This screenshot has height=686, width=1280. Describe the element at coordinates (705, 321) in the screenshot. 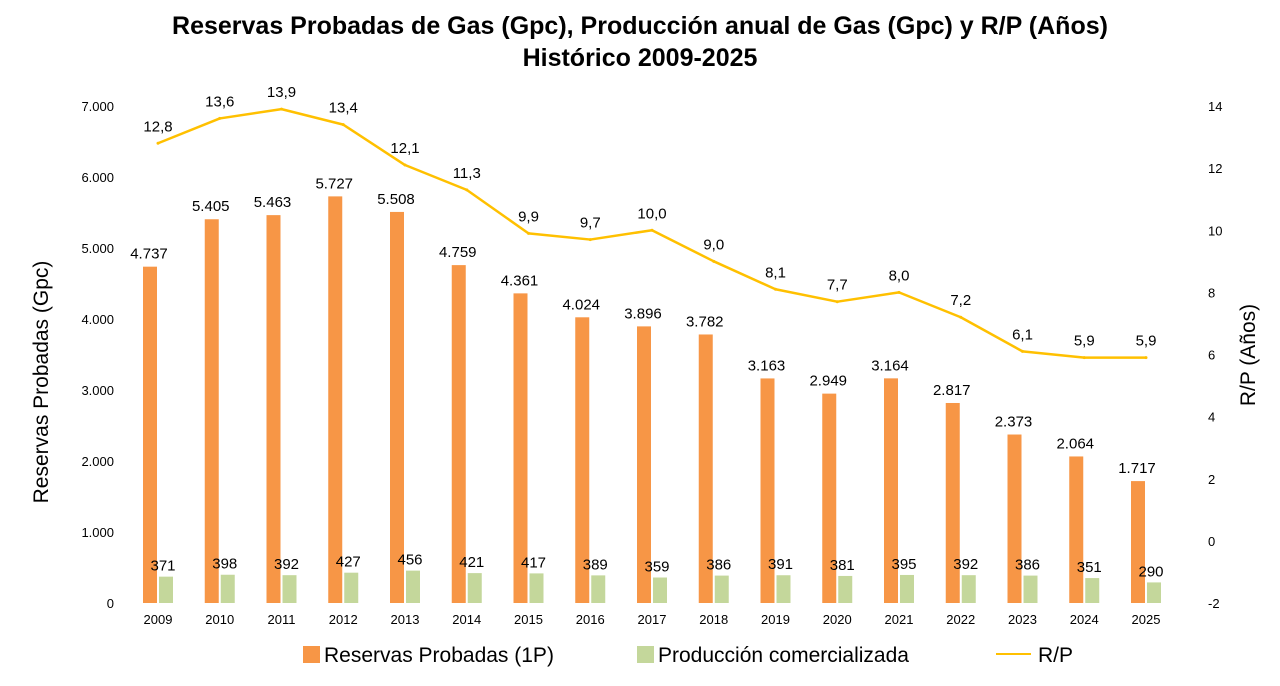

I see `data-label-reservas: 3.782` at that location.